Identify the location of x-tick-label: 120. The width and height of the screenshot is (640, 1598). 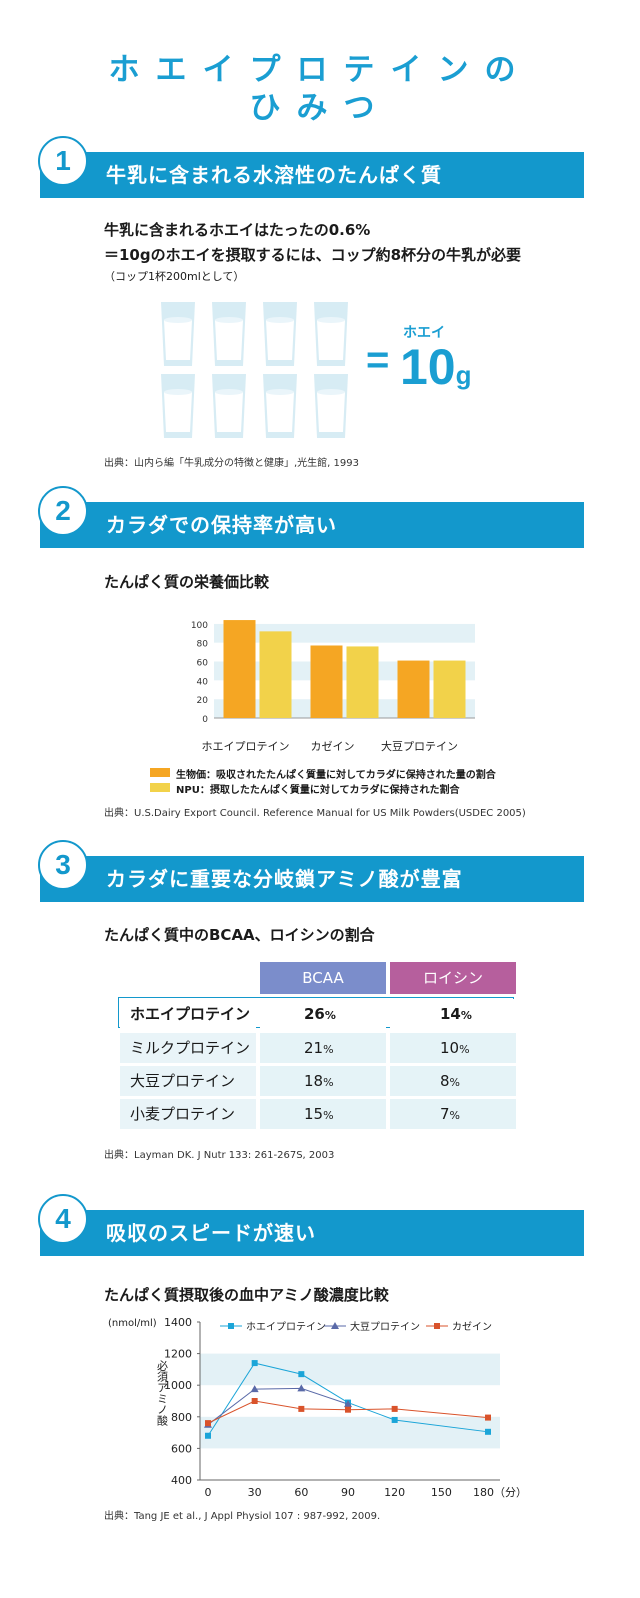
(394, 1492).